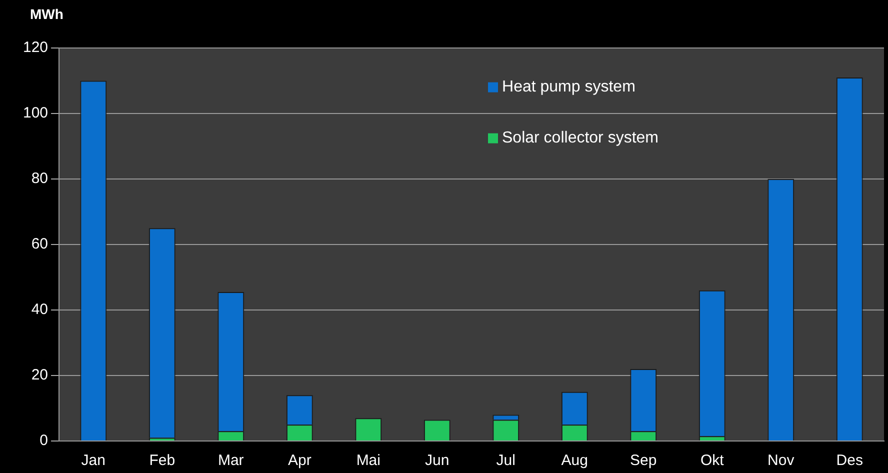  What do you see at coordinates (849, 461) in the screenshot?
I see `x-tick-label: Des` at bounding box center [849, 461].